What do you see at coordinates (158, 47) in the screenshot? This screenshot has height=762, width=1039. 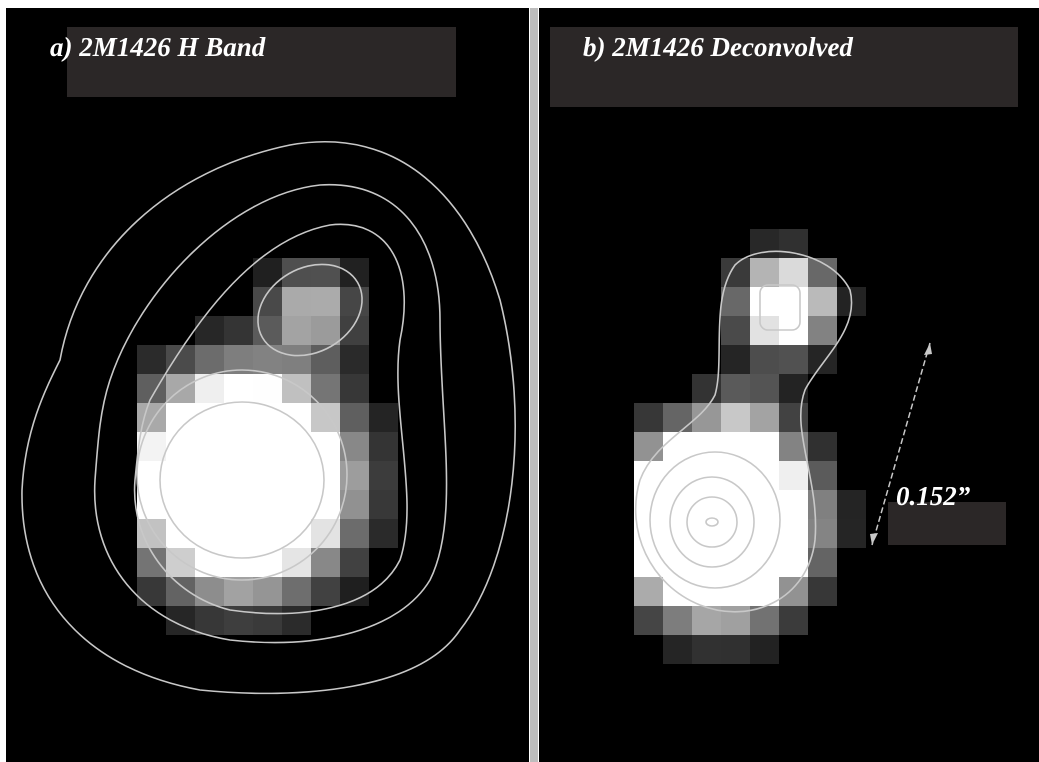 I see `panel-label: a) 2M1426 H Band` at bounding box center [158, 47].